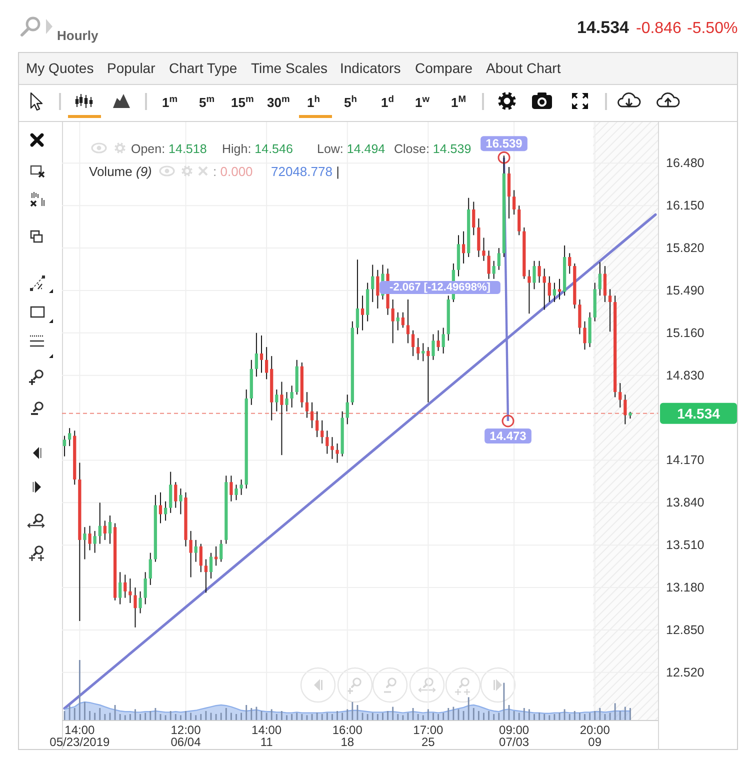  What do you see at coordinates (422, 102) in the screenshot?
I see `text: 1$^{w}$` at bounding box center [422, 102].